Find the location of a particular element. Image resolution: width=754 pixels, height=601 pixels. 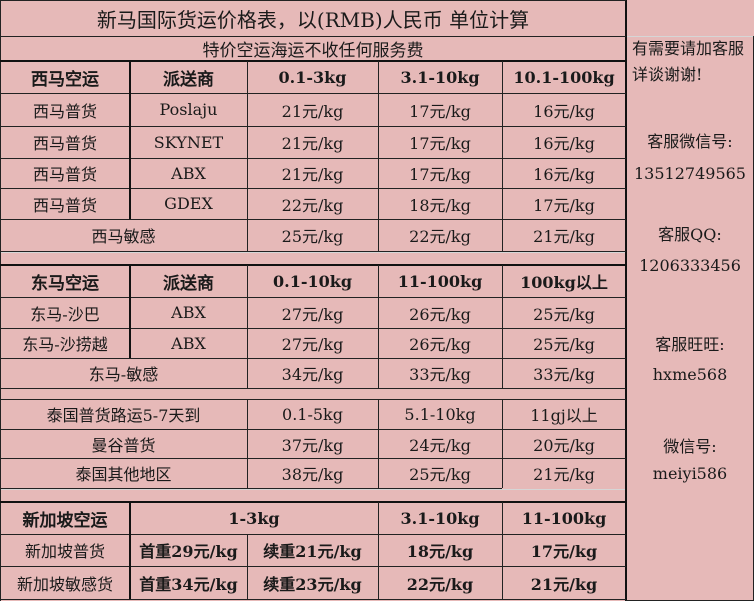

west-row-3-tier2: 17元/kg is located at coordinates (440, 174).